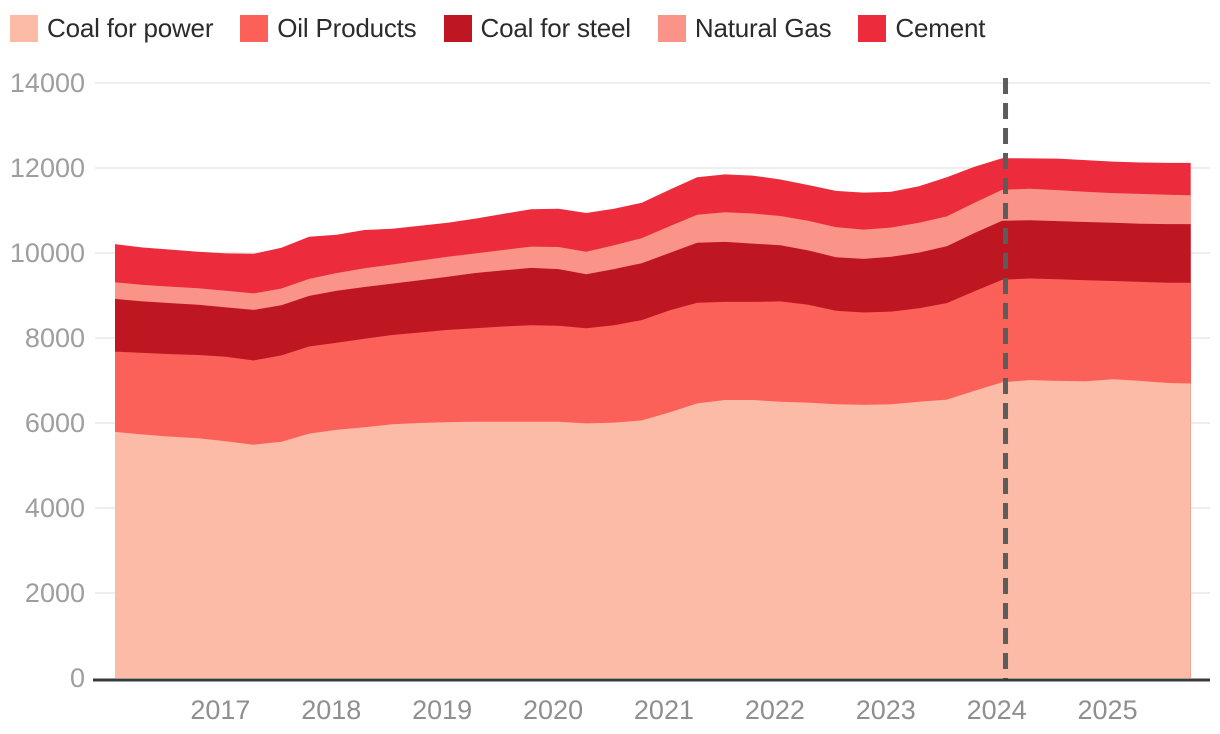  Describe the element at coordinates (220, 710) in the screenshot. I see `x-axis-tick-label: 2017` at that location.